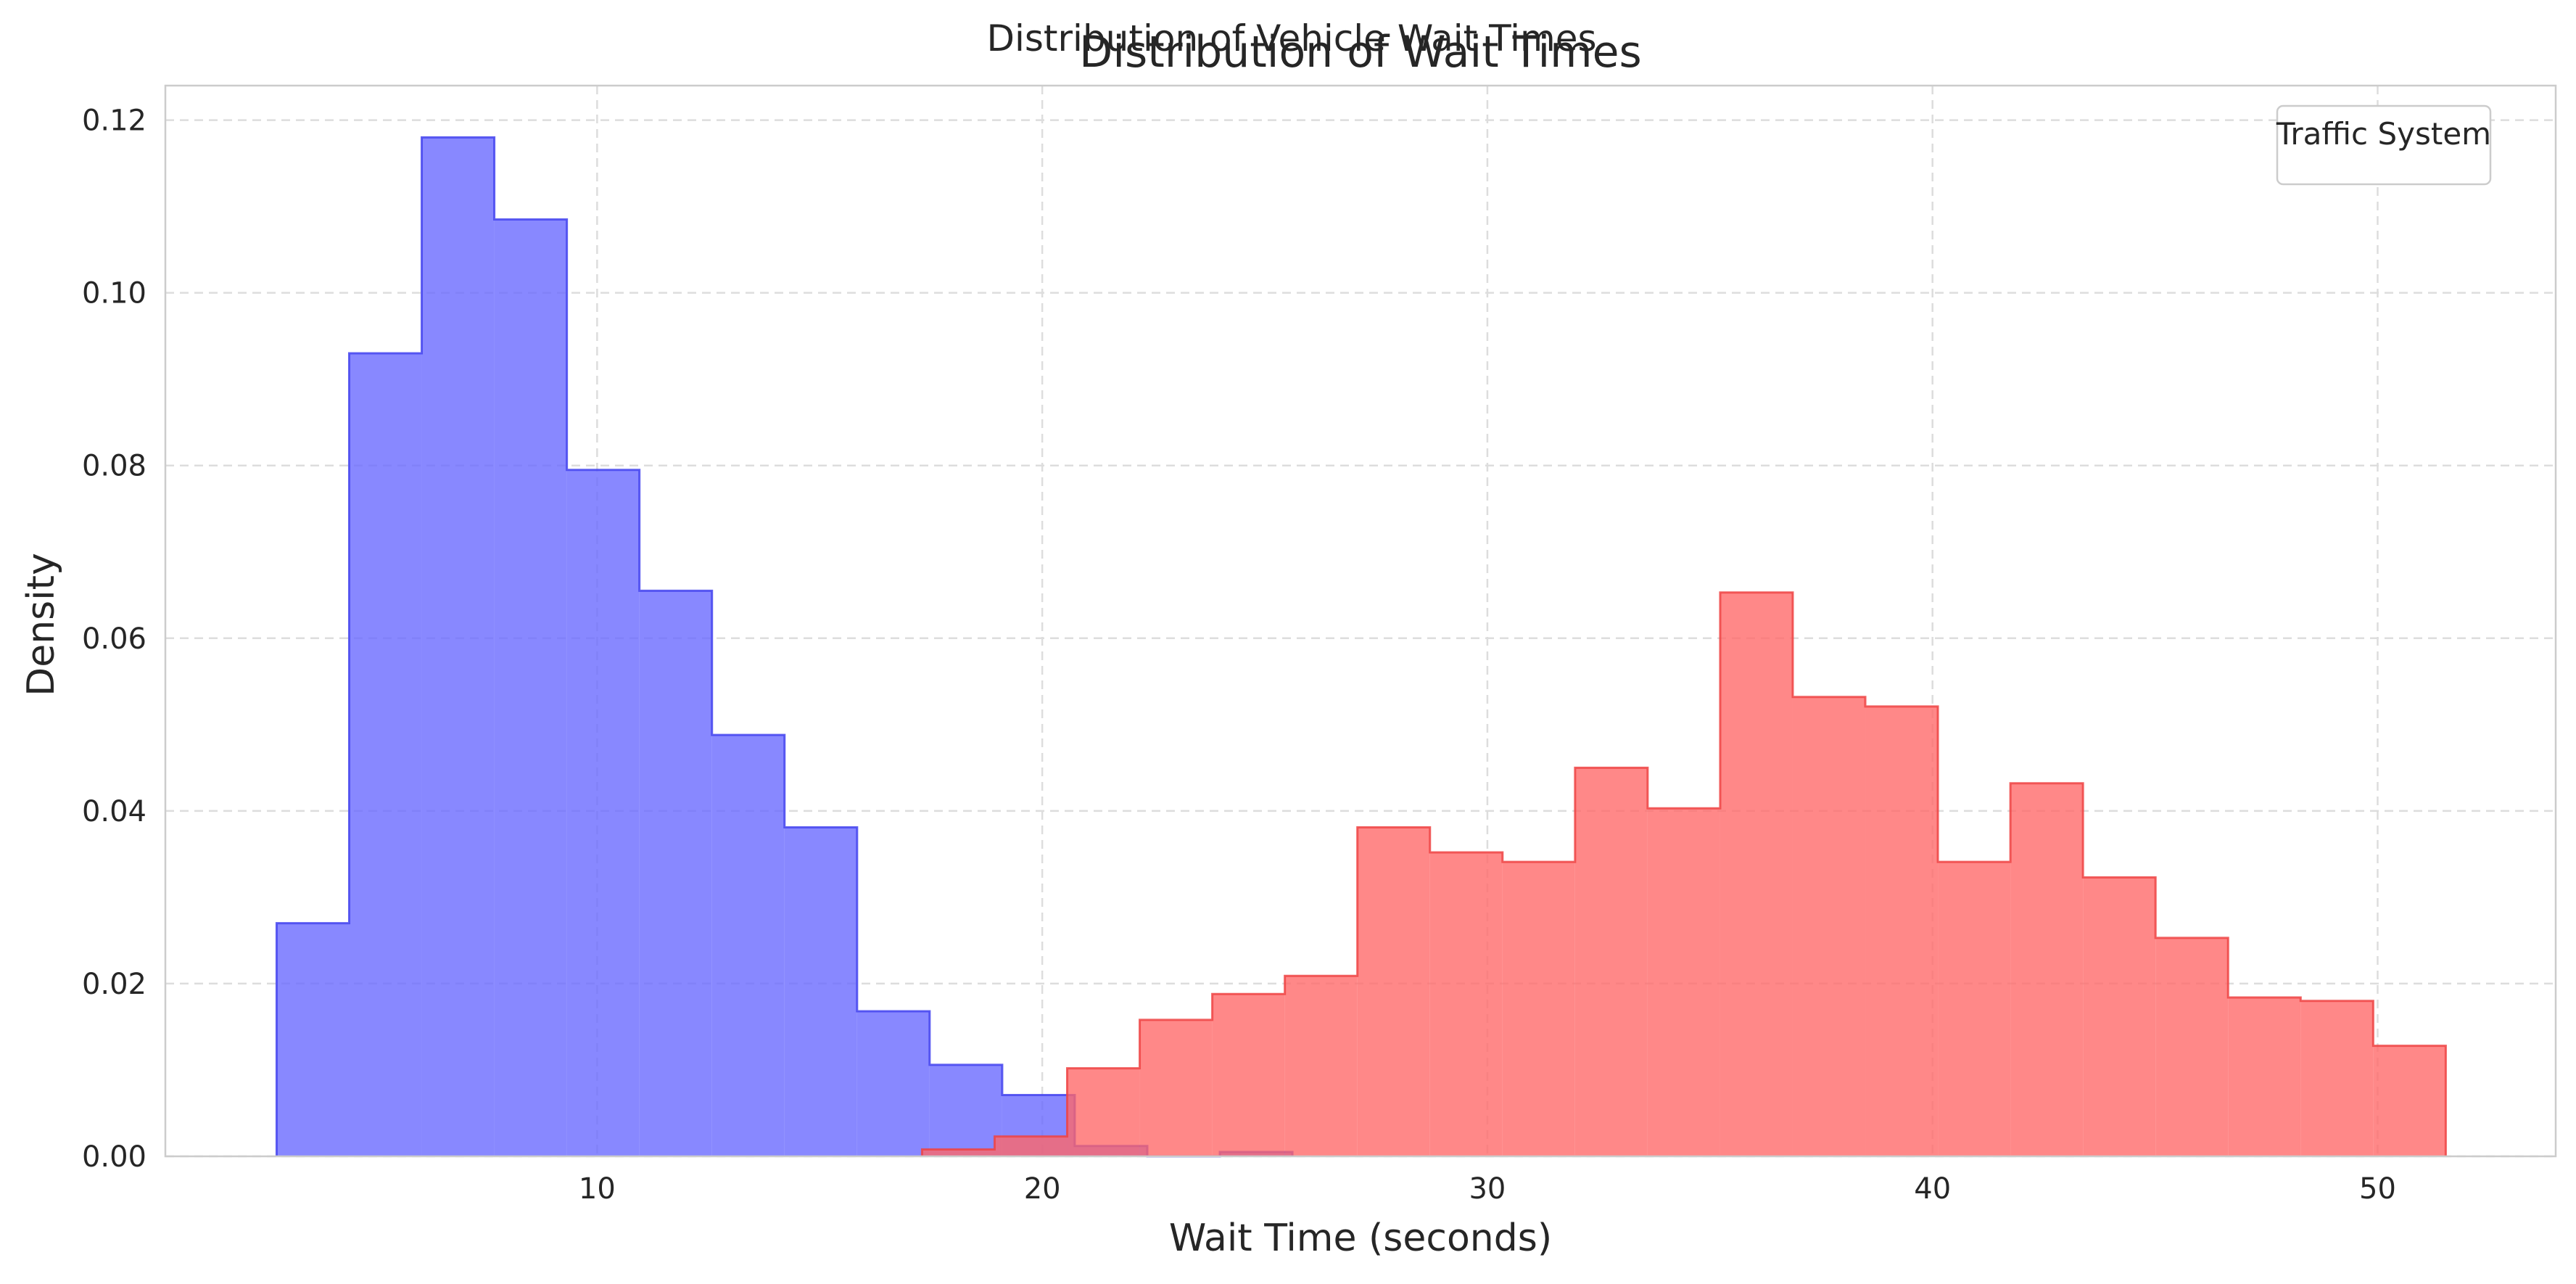  Describe the element at coordinates (1487, 1189) in the screenshot. I see `x-tick-label: 30` at that location.